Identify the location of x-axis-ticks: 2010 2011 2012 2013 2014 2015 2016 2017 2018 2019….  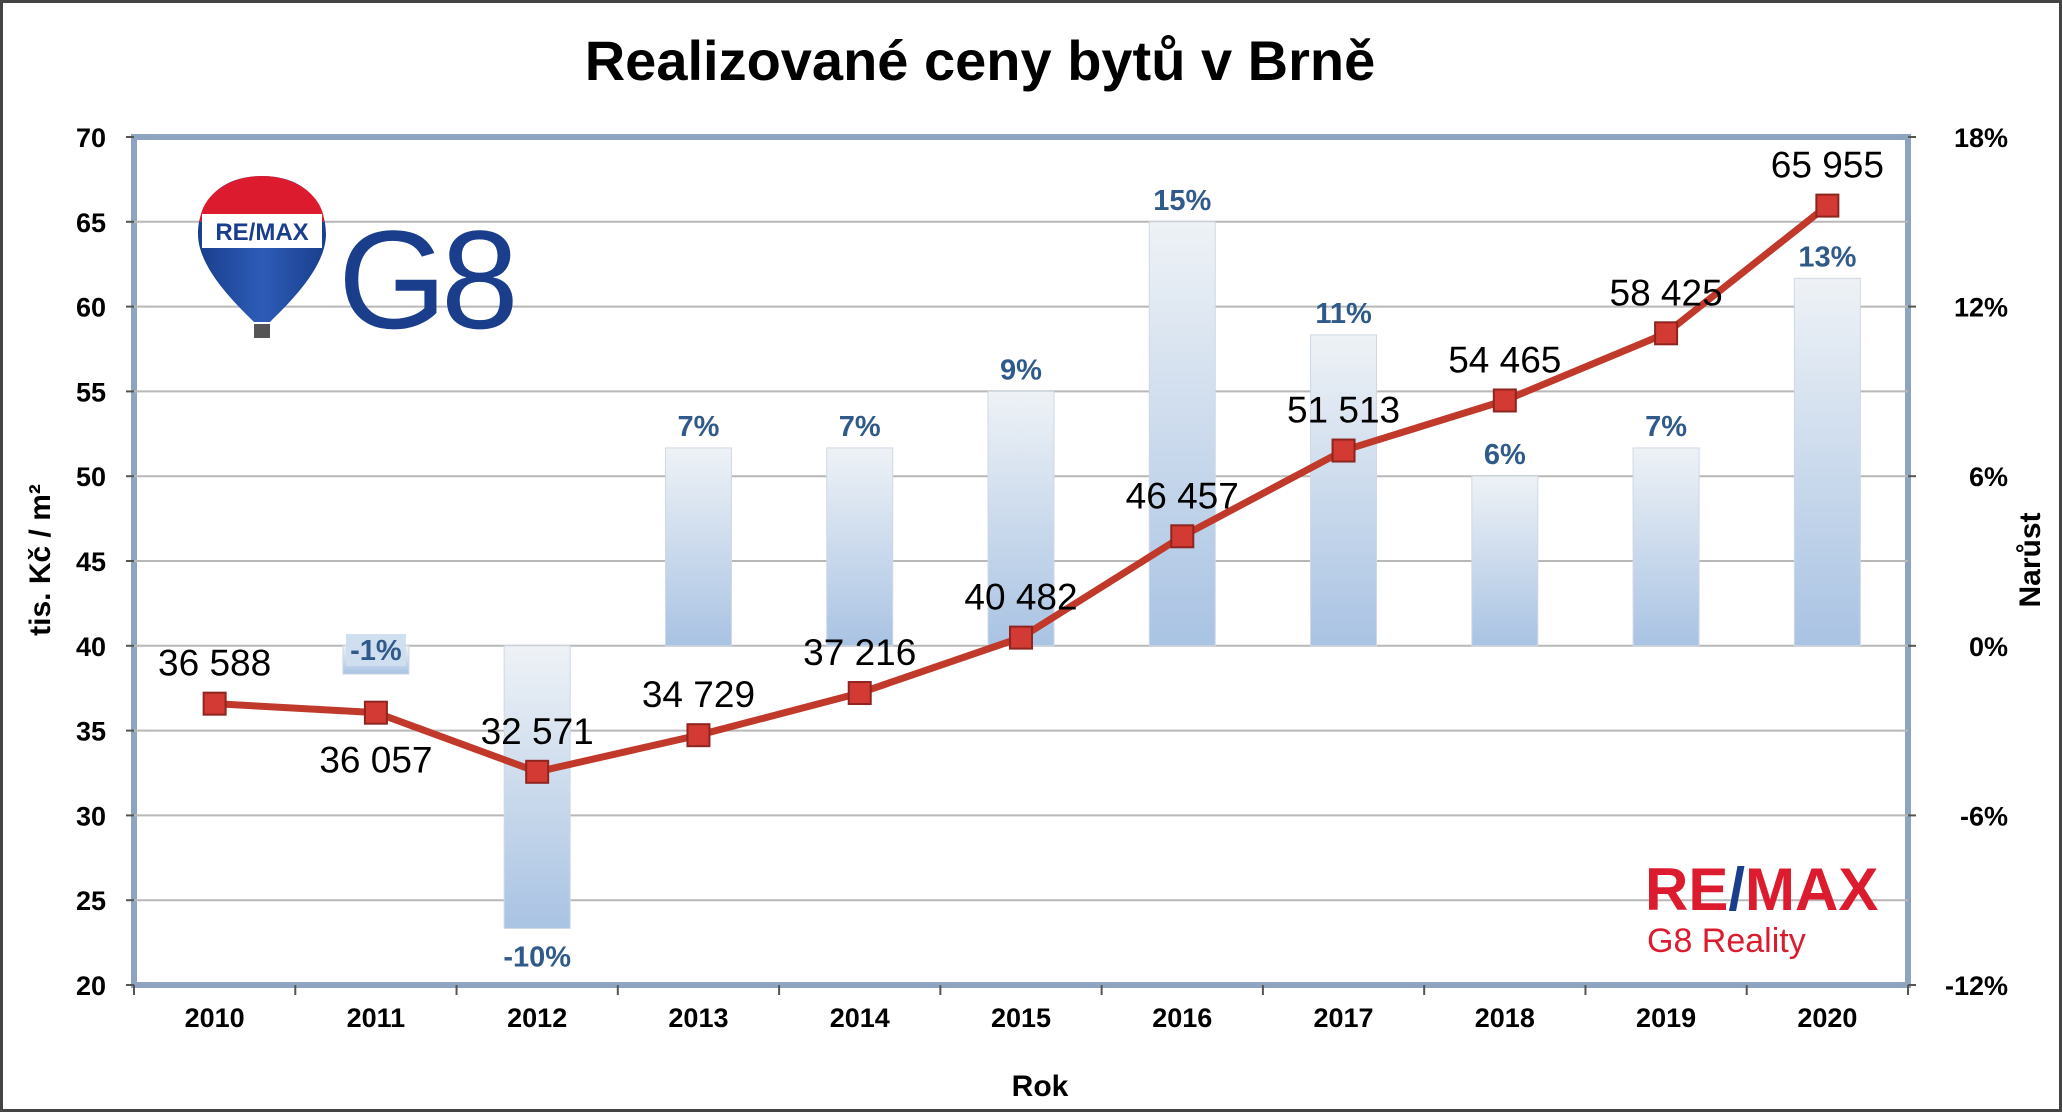
(1021, 1009).